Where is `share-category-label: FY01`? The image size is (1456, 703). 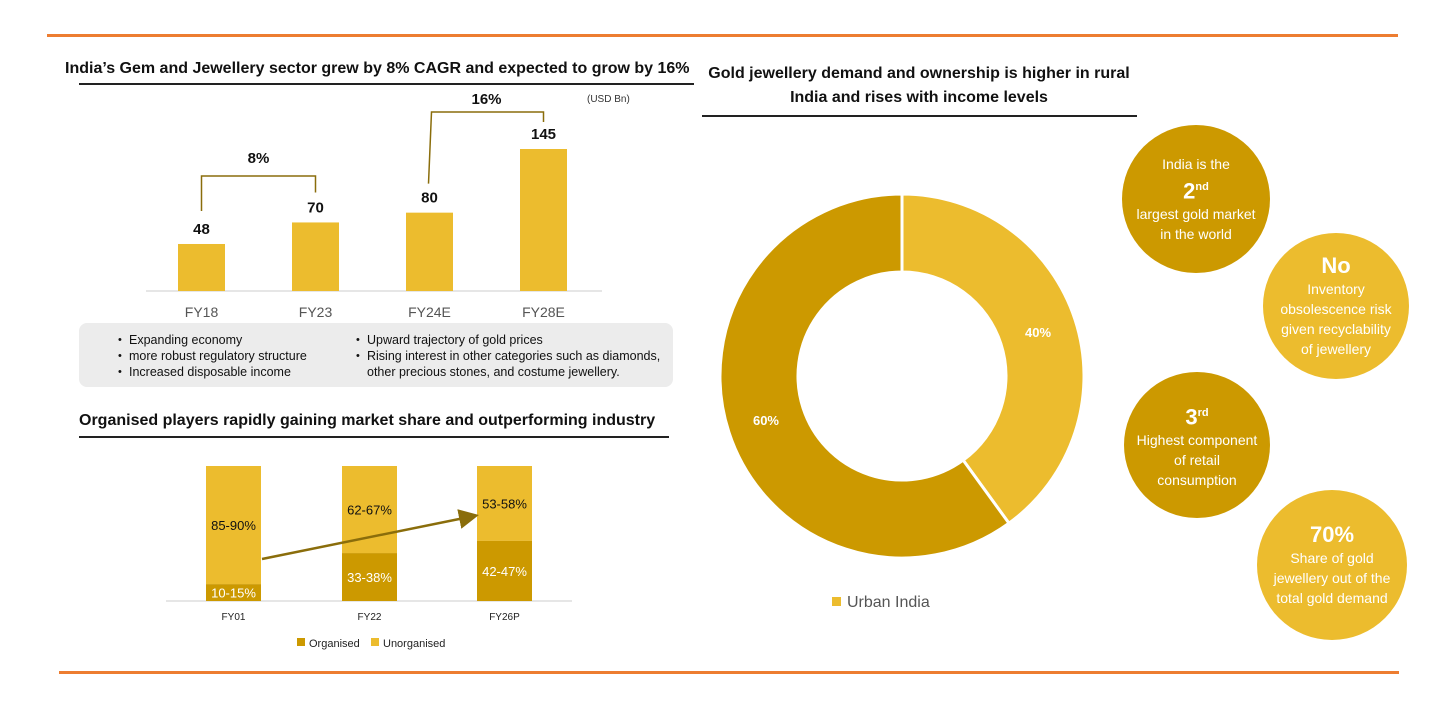 share-category-label: FY01 is located at coordinates (234, 617).